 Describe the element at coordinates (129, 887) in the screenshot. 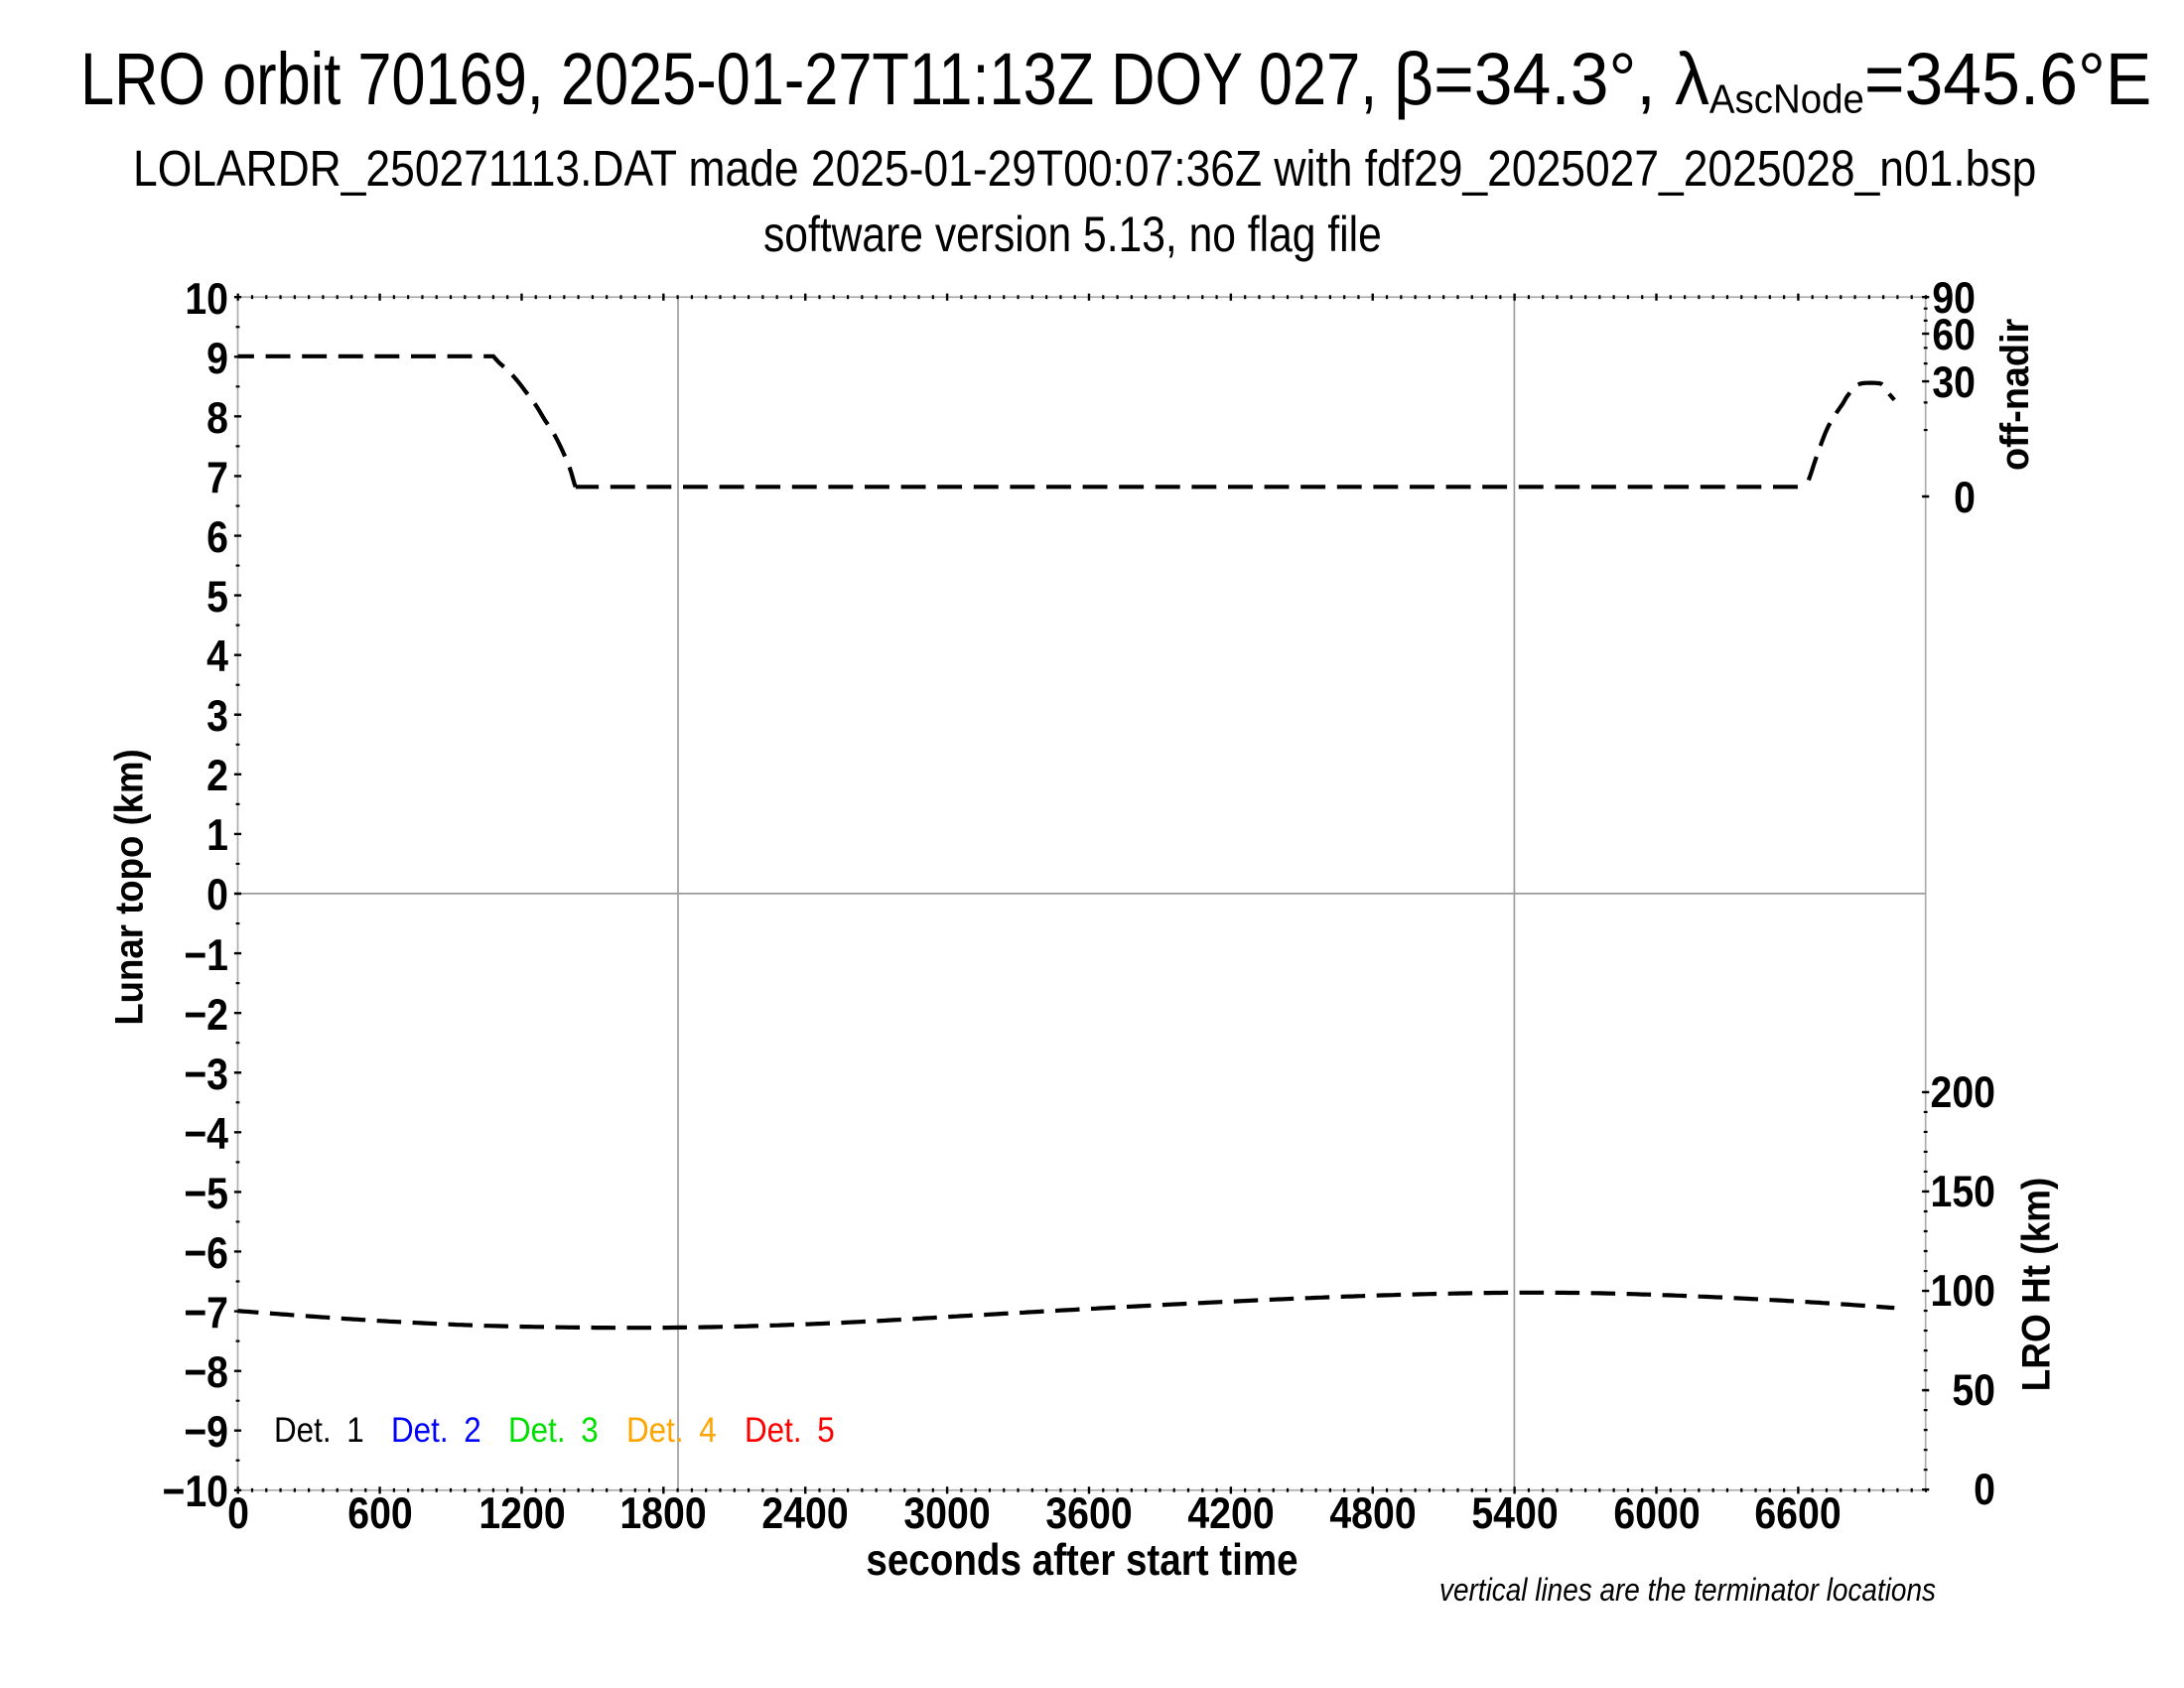

I see `svg-text: Lunar topo (km)` at that location.